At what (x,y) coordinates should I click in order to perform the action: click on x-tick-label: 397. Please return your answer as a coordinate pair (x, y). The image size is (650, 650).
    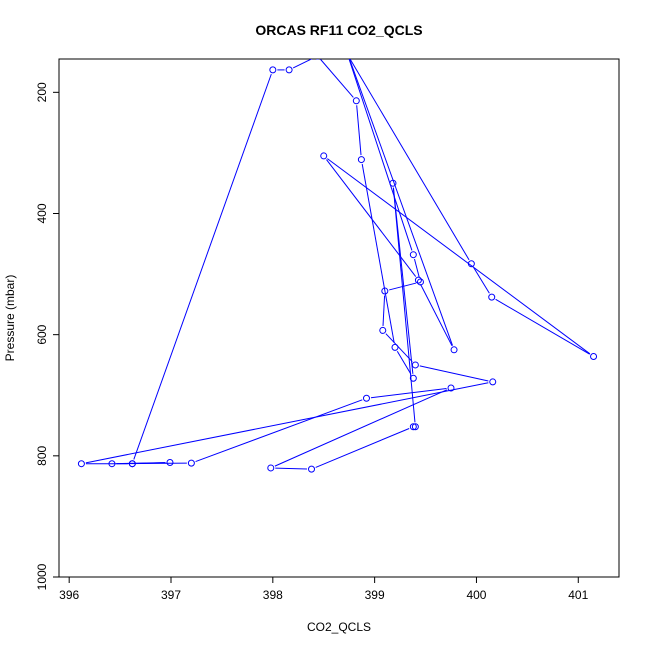
    Looking at the image, I should click on (171, 595).